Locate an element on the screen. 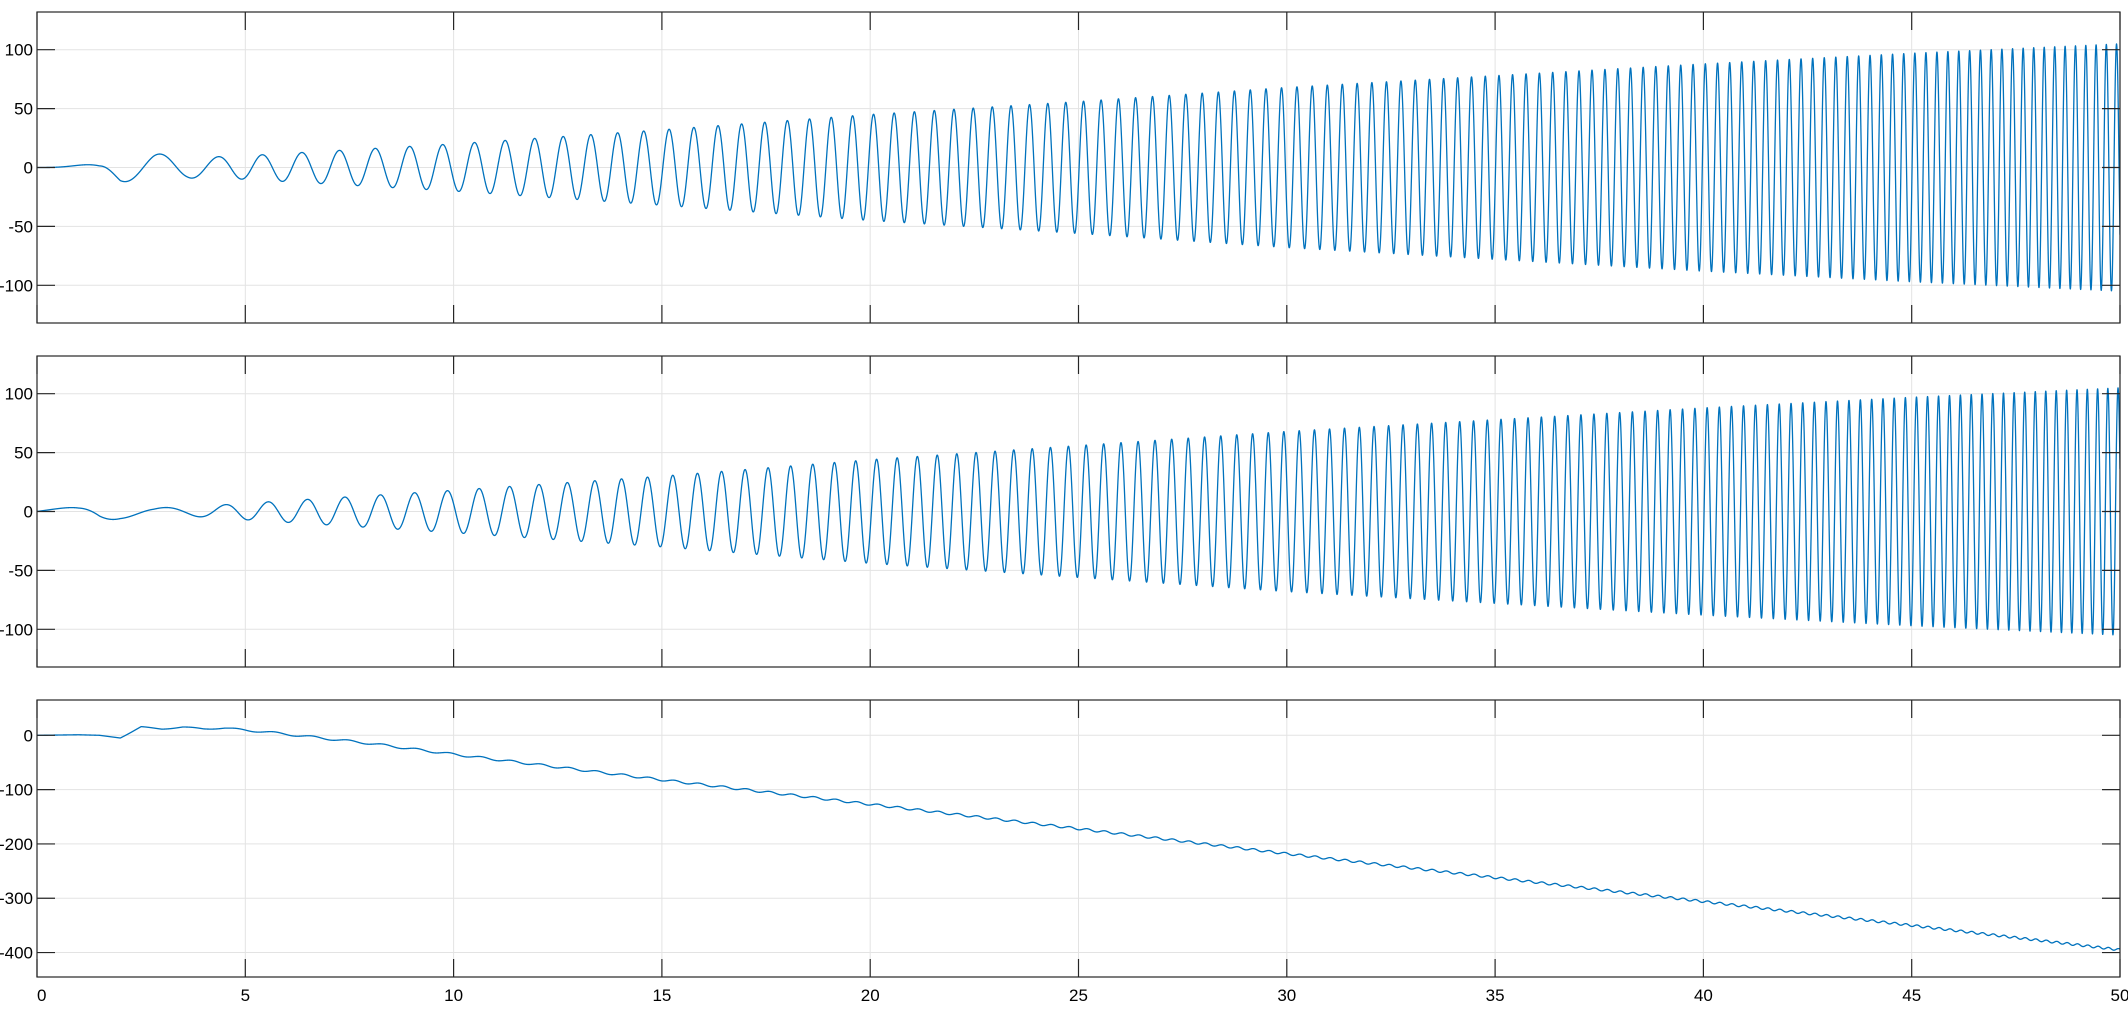  x-tick-label-2-1: 5 is located at coordinates (245, 995).